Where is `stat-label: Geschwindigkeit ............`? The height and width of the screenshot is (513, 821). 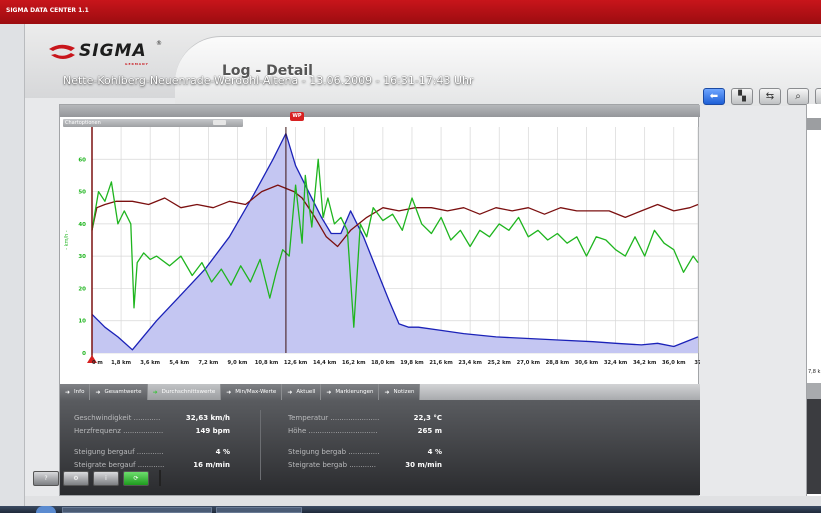 stat-label: Geschwindigkeit ............ is located at coordinates (117, 418).